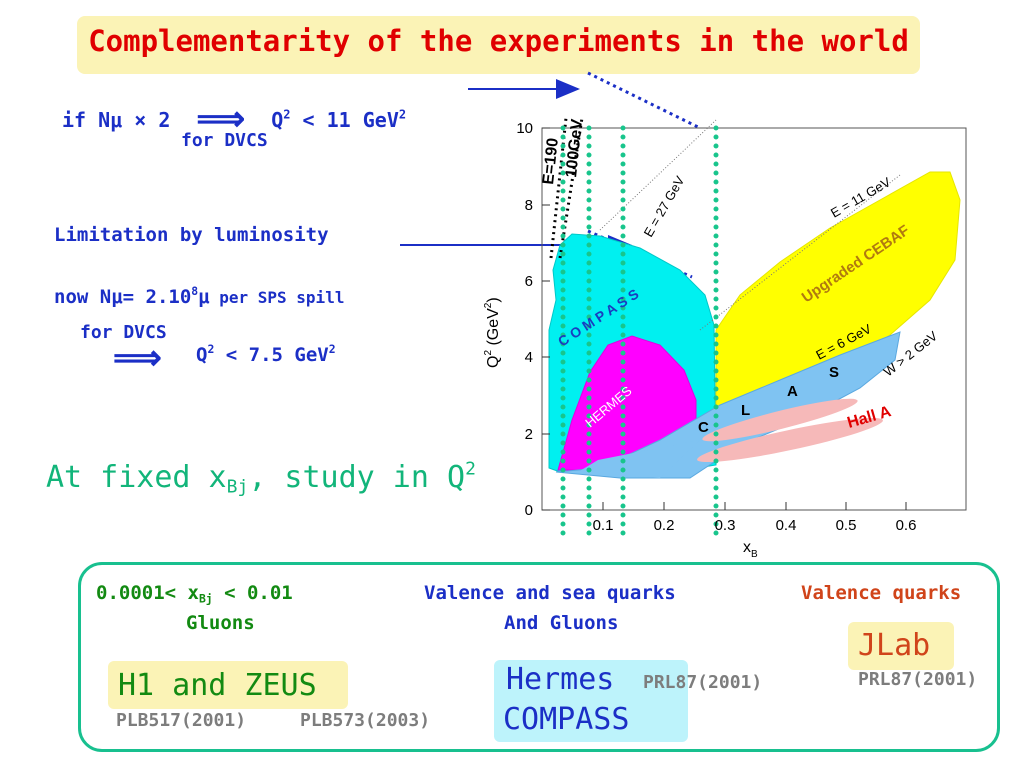 The width and height of the screenshot is (1024, 768). Describe the element at coordinates (550, 593) in the screenshot. I see `valence-sea-label: Valence and sea quarks` at that location.